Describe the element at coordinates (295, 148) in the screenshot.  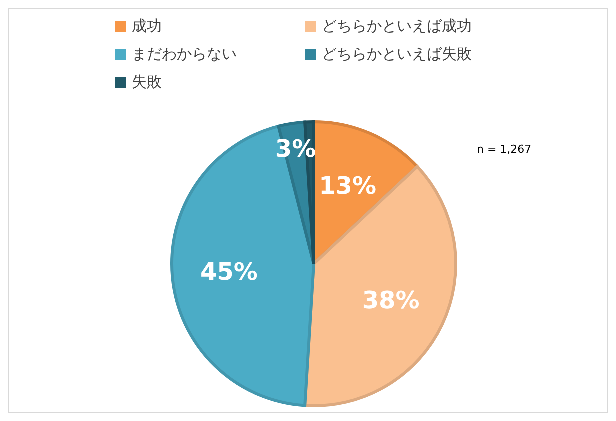
I see `data-label: 3%` at that location.